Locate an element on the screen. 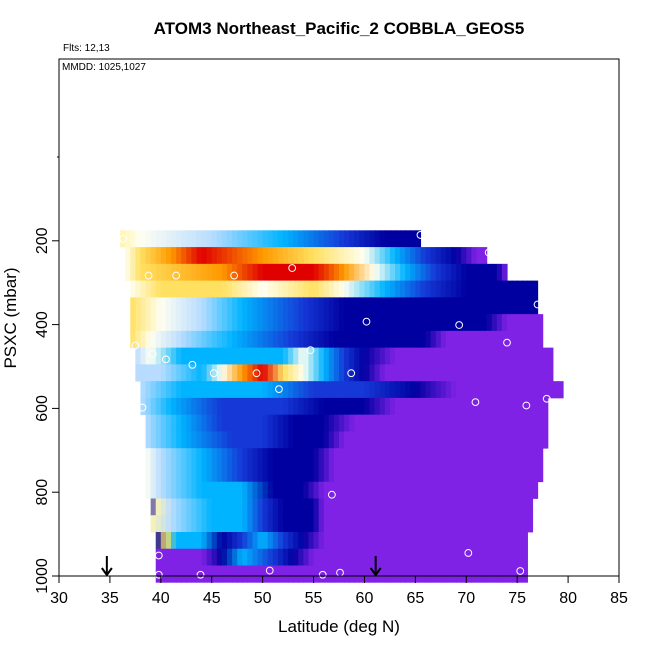 This screenshot has width=650, height=650. data-point is located at coordinates (520, 571).